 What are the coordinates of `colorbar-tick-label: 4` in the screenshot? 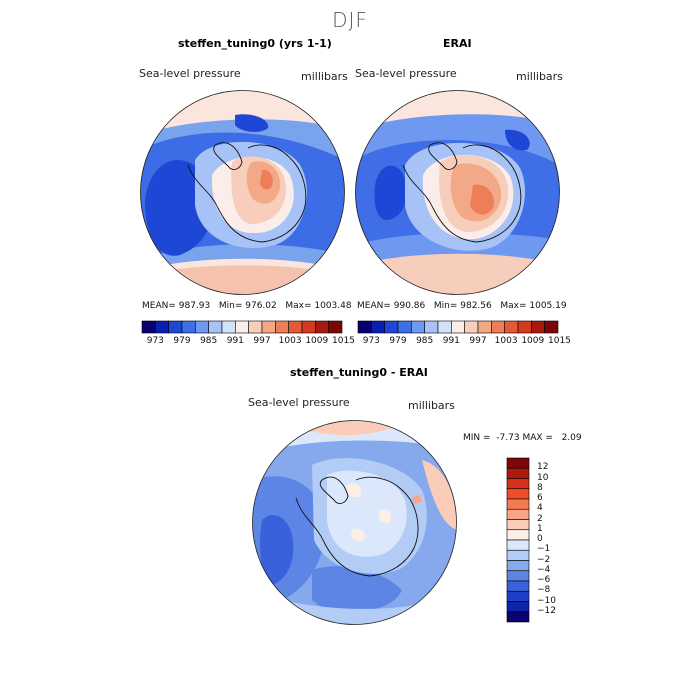 It's located at (540, 508).